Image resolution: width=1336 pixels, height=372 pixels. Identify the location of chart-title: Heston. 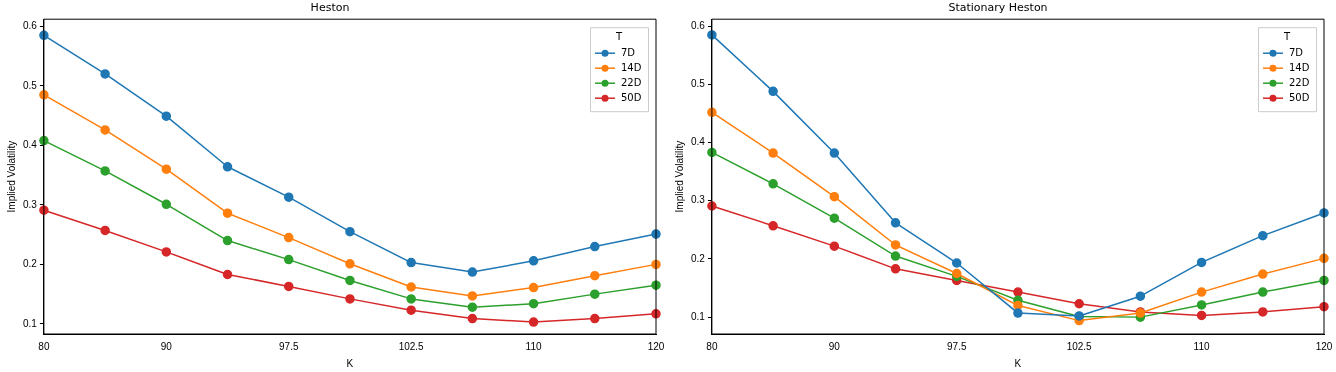
(330, 8).